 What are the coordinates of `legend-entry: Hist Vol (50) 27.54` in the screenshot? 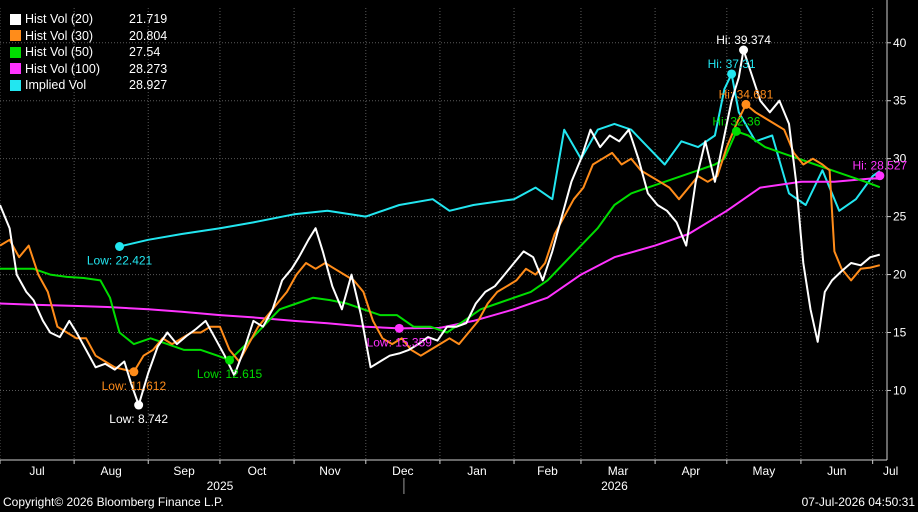 It's located at (88, 52).